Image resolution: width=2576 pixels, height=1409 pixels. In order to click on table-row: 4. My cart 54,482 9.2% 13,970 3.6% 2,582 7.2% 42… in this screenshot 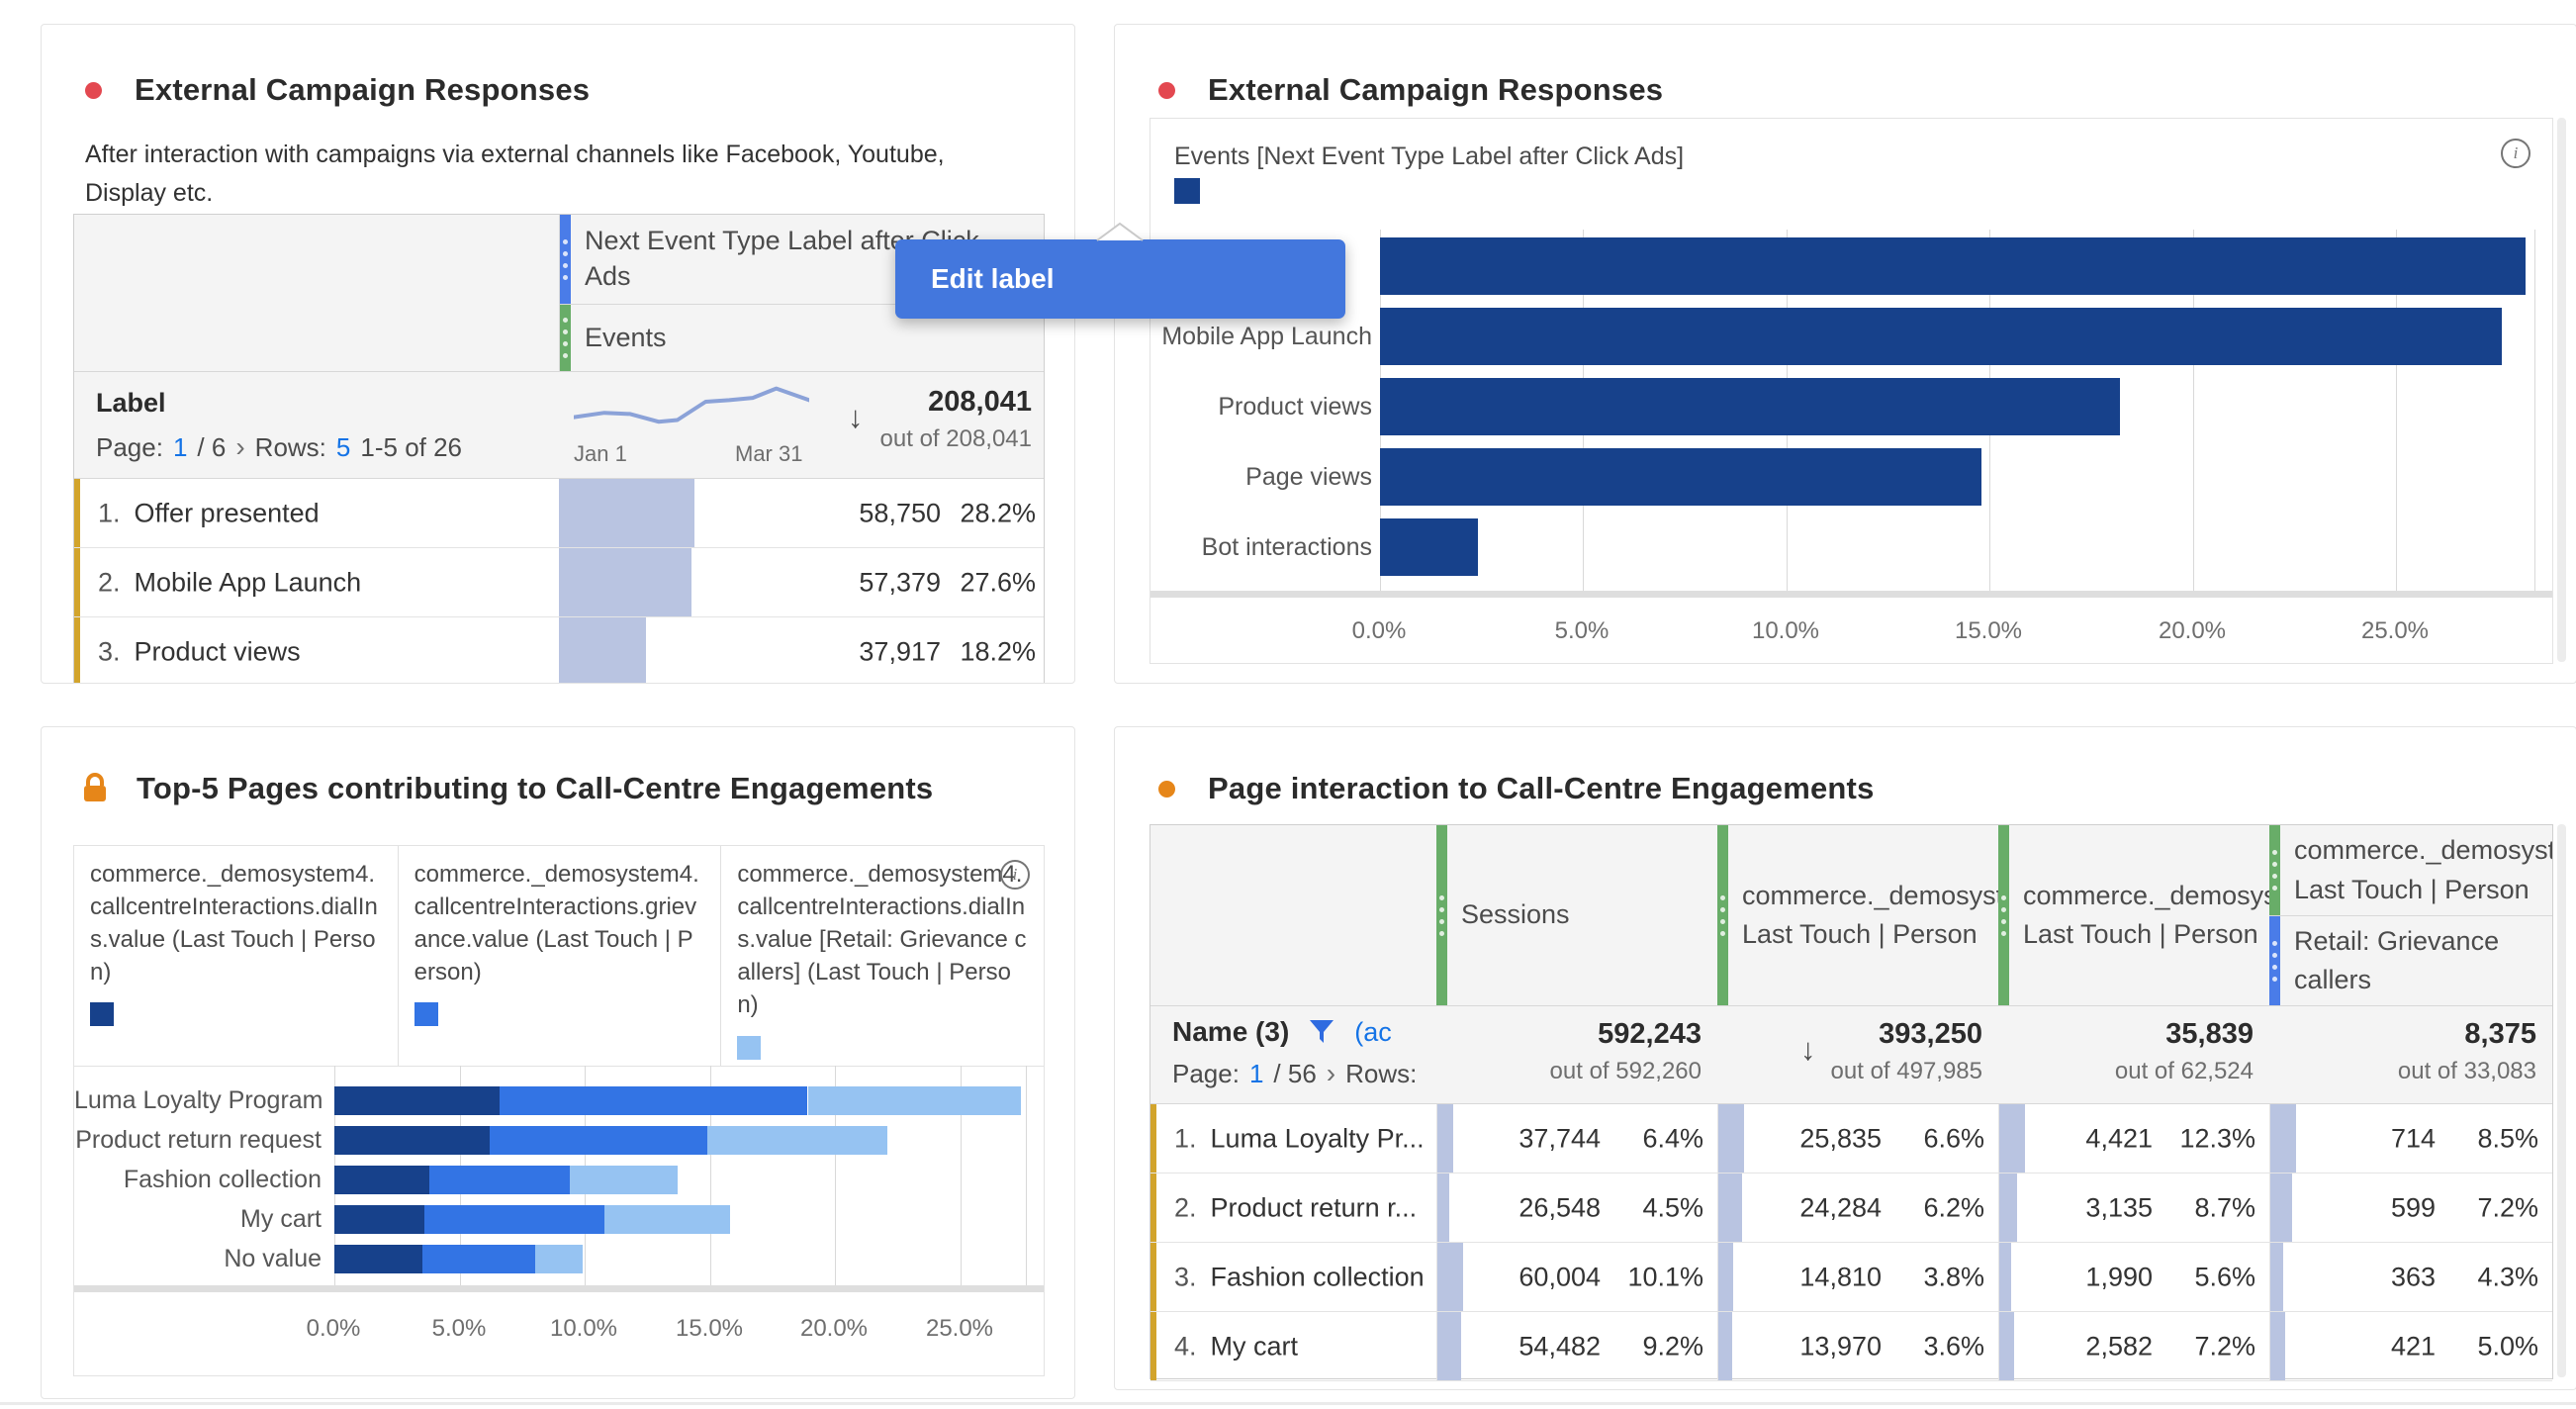, I will do `click(1851, 1347)`.